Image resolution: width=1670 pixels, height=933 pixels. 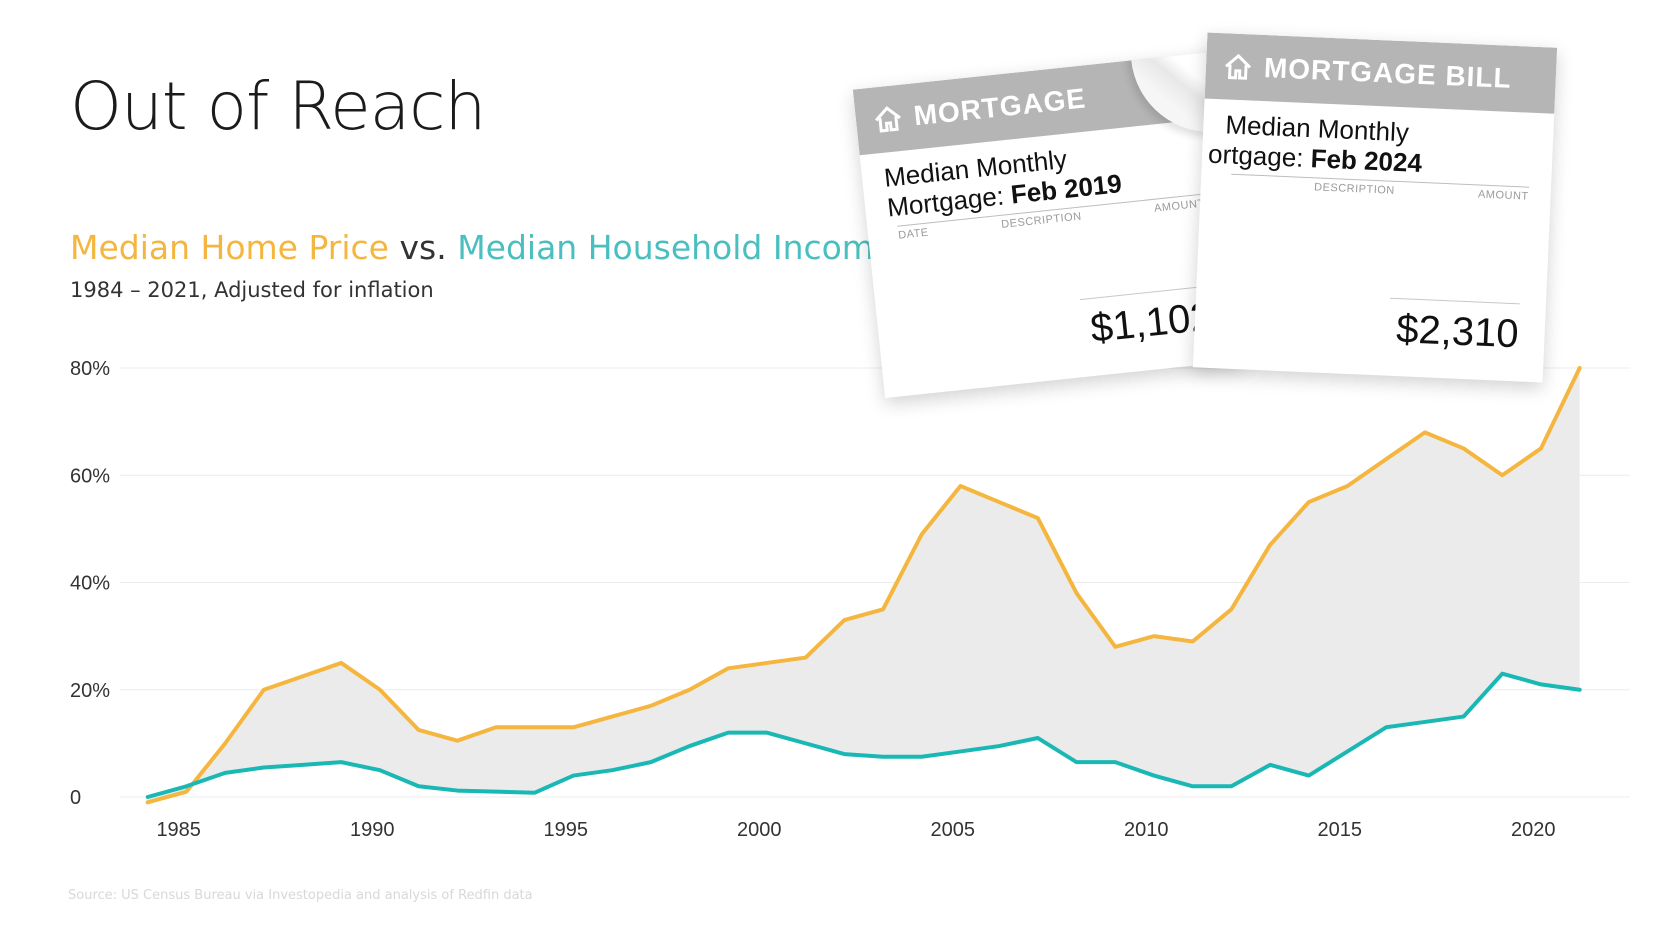 I want to click on x-tick-label: 1995, so click(x=565, y=830).